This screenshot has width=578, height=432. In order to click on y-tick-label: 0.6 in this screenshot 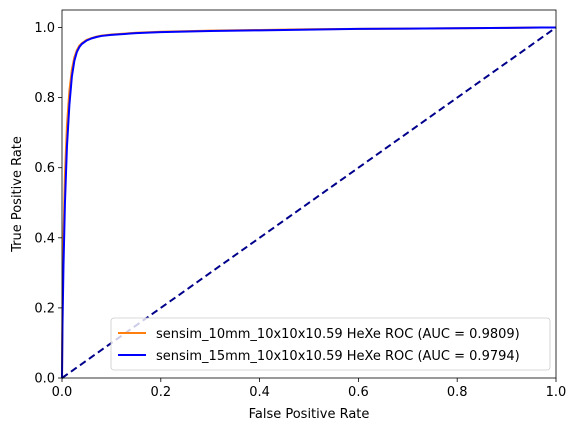, I will do `click(44, 168)`.